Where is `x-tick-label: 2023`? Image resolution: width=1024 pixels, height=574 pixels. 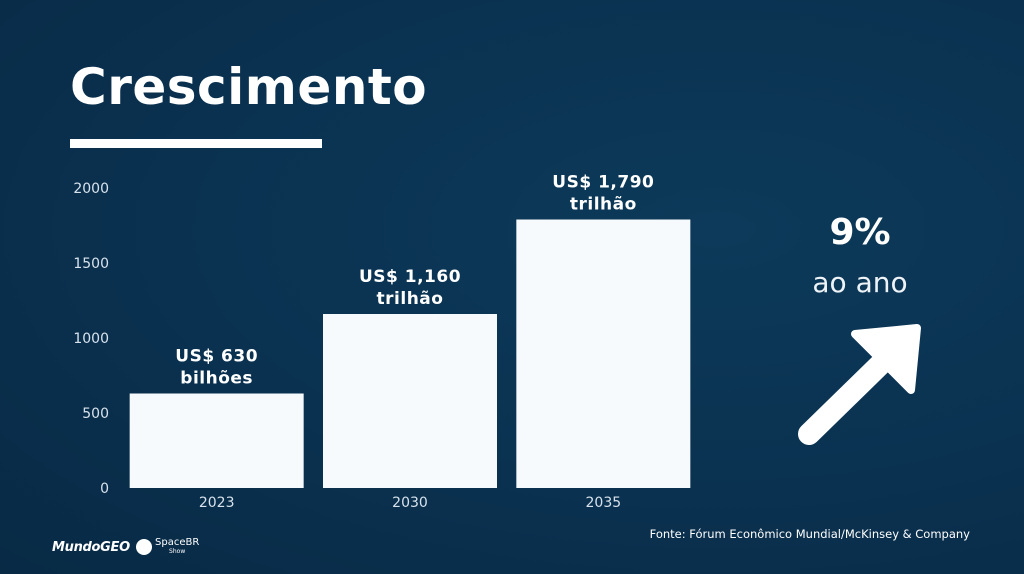 x-tick-label: 2023 is located at coordinates (217, 503).